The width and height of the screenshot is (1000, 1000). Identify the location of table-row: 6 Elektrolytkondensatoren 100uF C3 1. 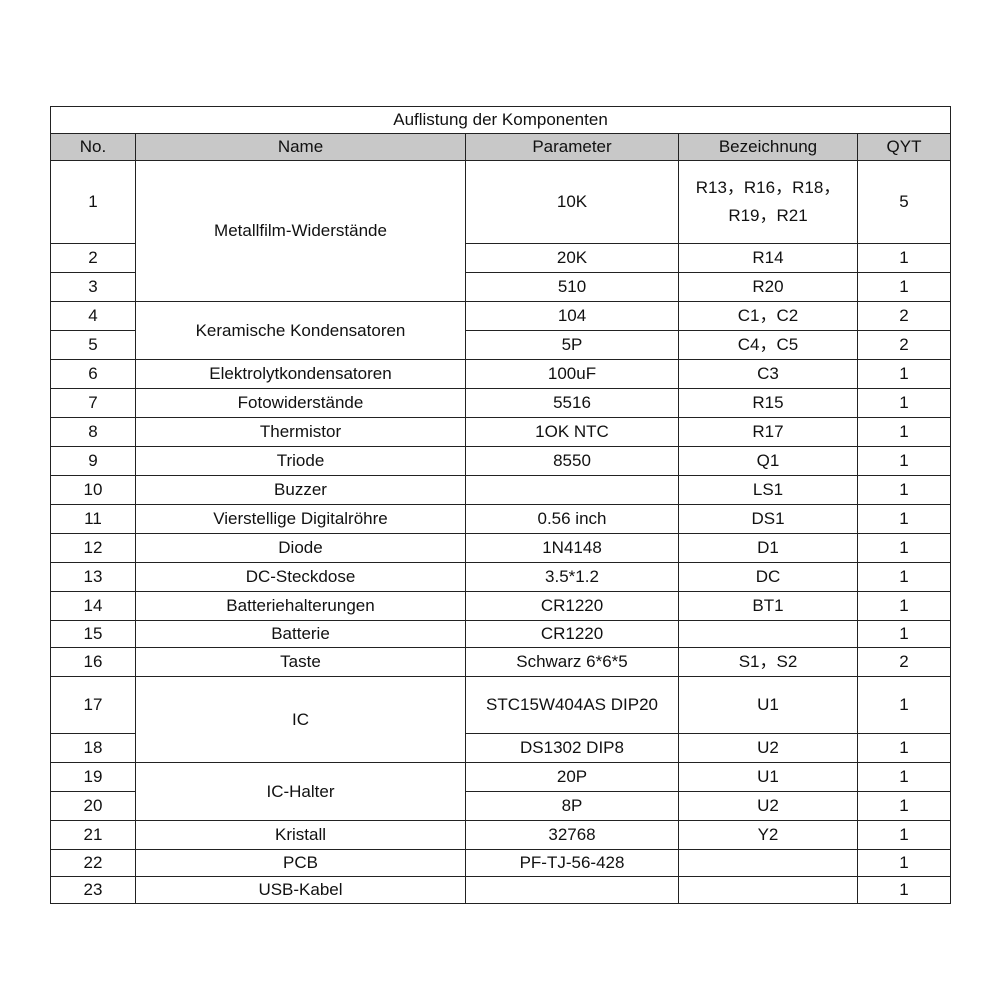
(501, 374).